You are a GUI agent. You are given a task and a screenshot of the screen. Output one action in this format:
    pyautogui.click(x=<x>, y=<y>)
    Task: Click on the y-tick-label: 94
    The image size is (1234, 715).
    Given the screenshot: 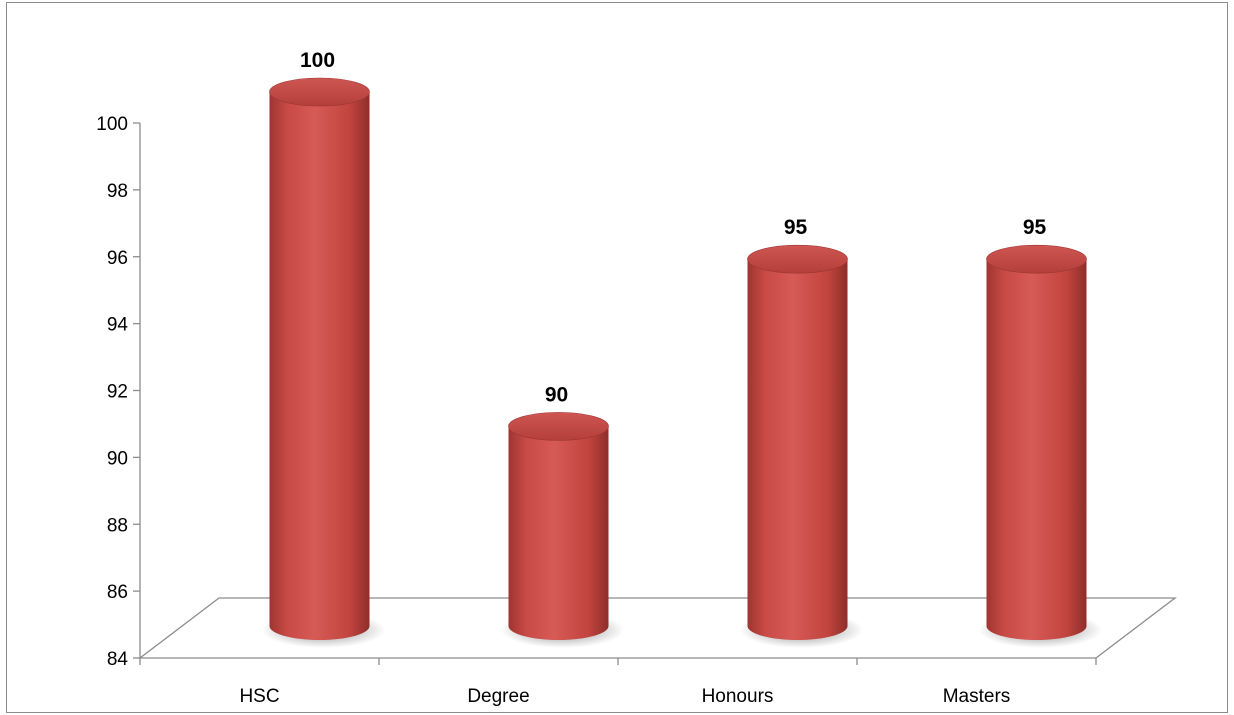 What is the action you would take?
    pyautogui.click(x=118, y=325)
    